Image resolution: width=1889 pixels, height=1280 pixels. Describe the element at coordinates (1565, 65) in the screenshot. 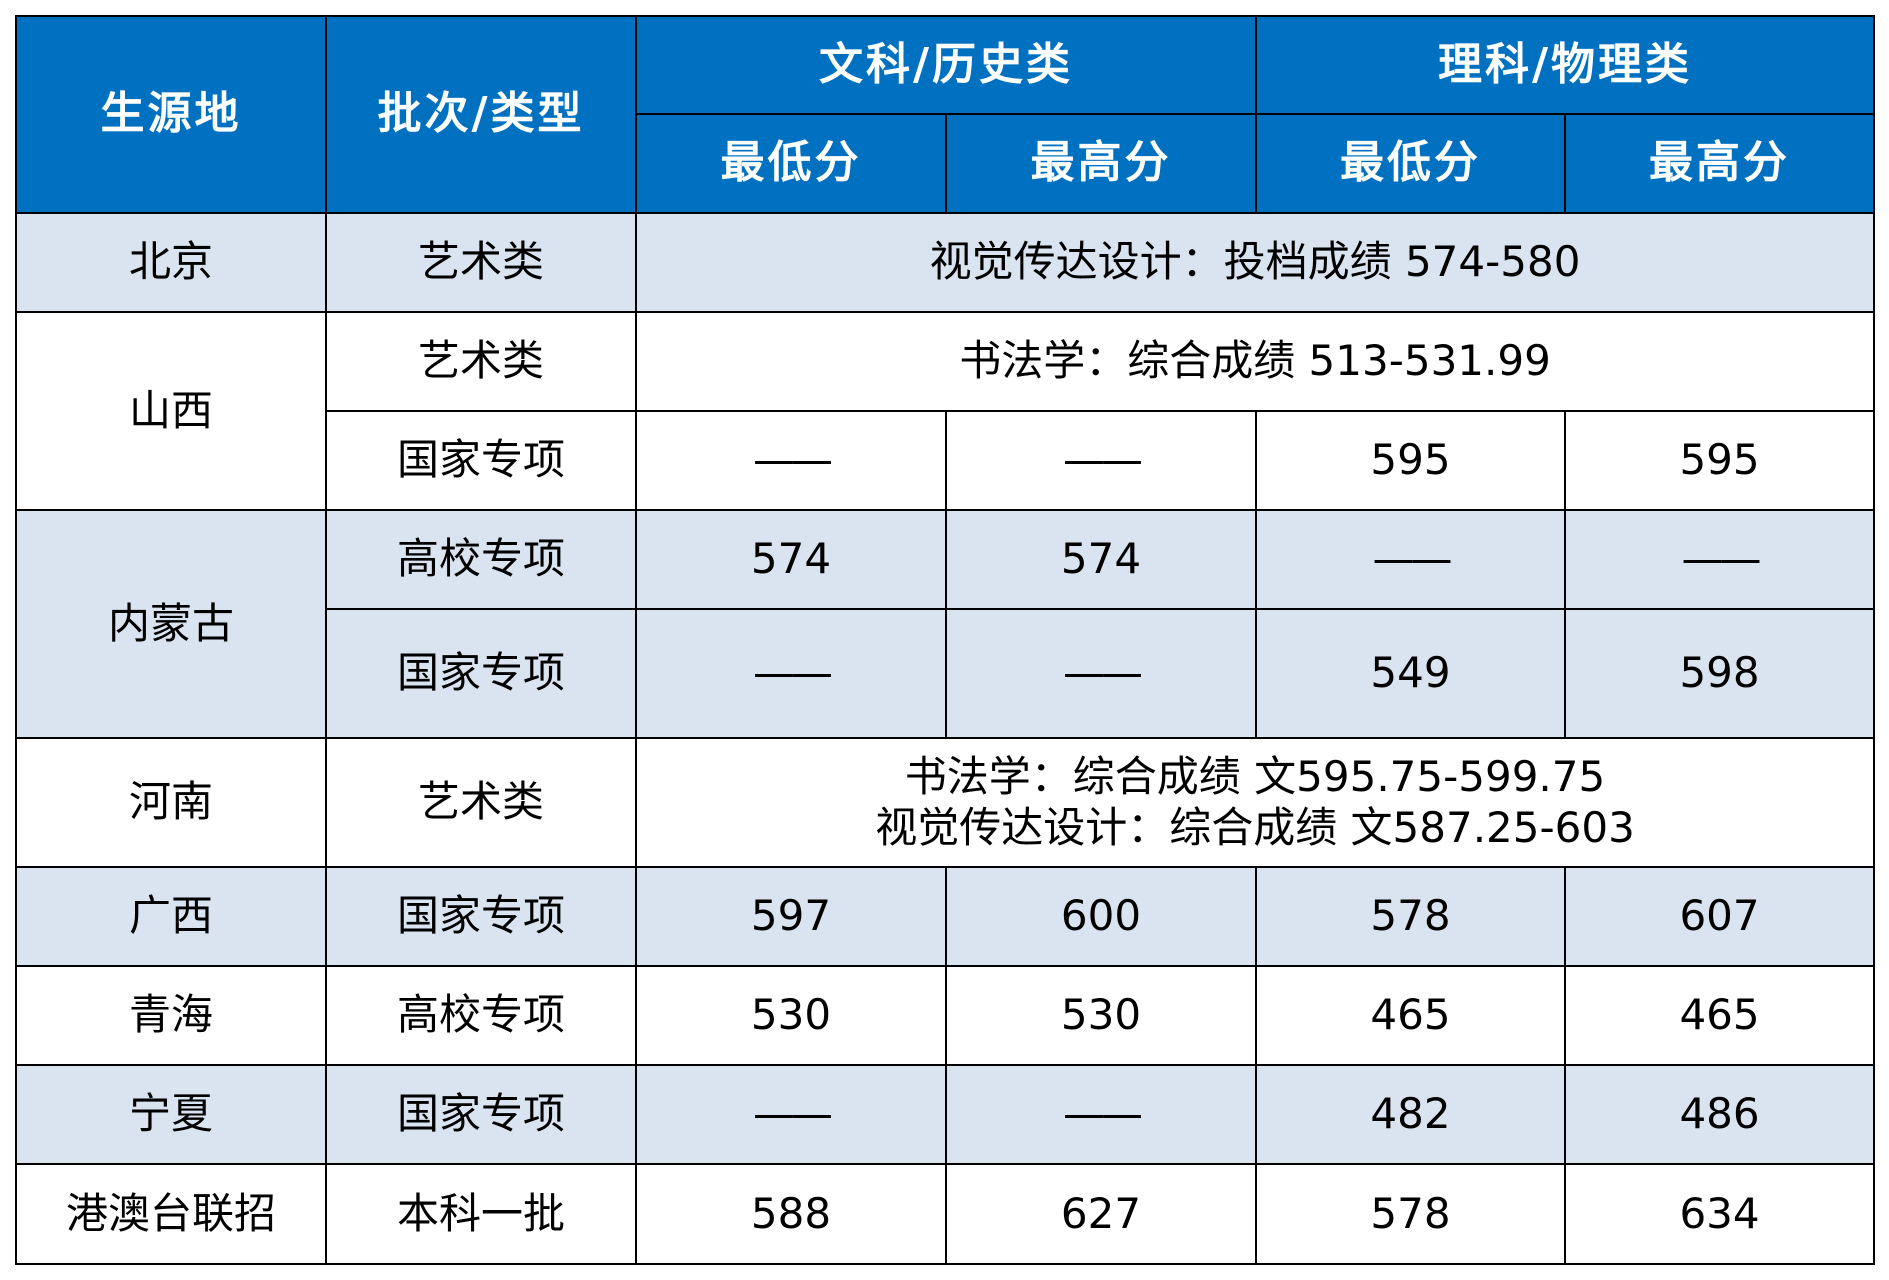

I see `header-science: 理科/物理类` at that location.